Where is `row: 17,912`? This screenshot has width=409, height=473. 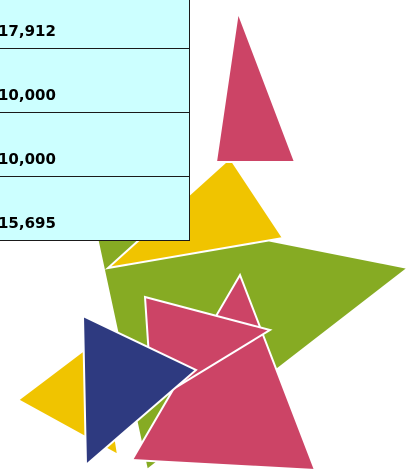
row: 17,912 is located at coordinates (95, 24).